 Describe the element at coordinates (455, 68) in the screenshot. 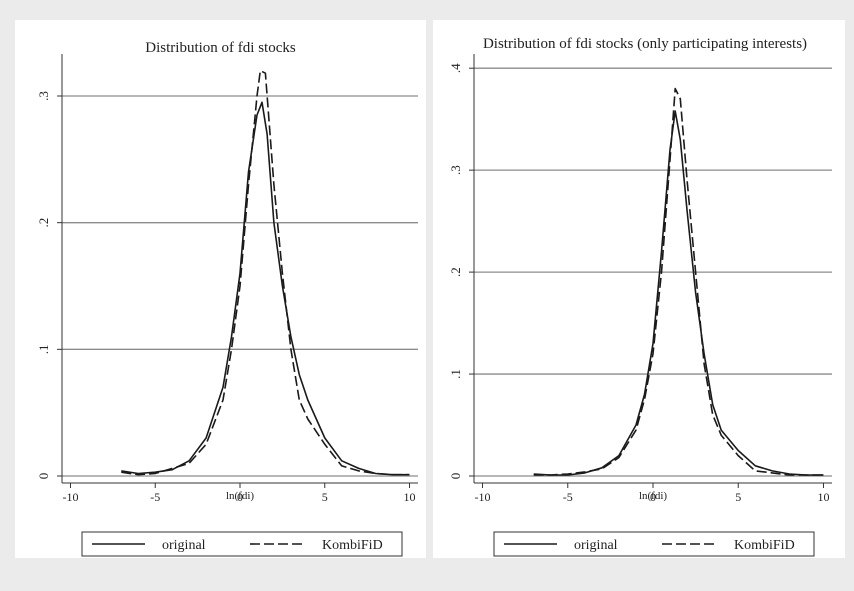

I see `y-tick-label: .4` at that location.